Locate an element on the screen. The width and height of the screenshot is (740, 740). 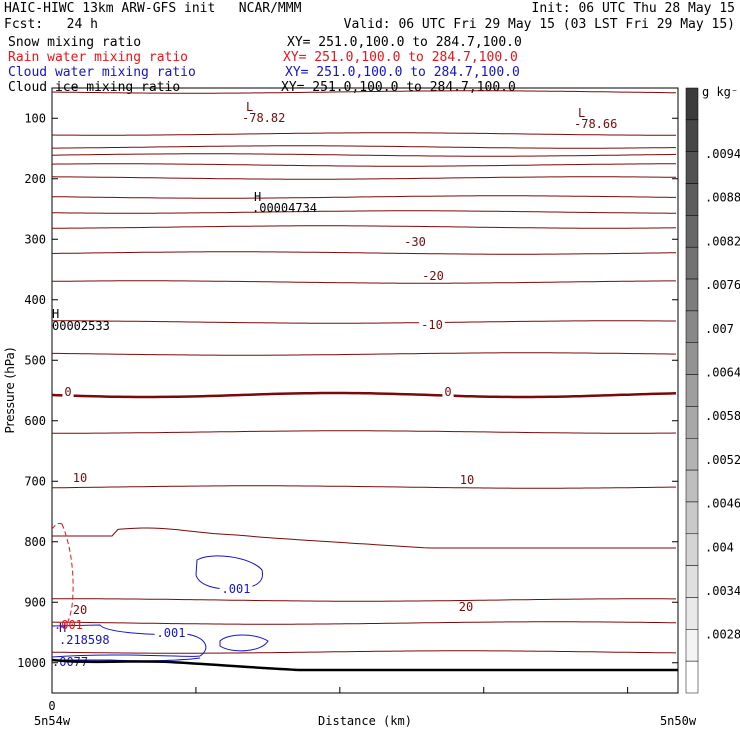
field-xy-cloud-water: XY= 251.0,100.0 to 284.7,100.0 is located at coordinates (402, 72).